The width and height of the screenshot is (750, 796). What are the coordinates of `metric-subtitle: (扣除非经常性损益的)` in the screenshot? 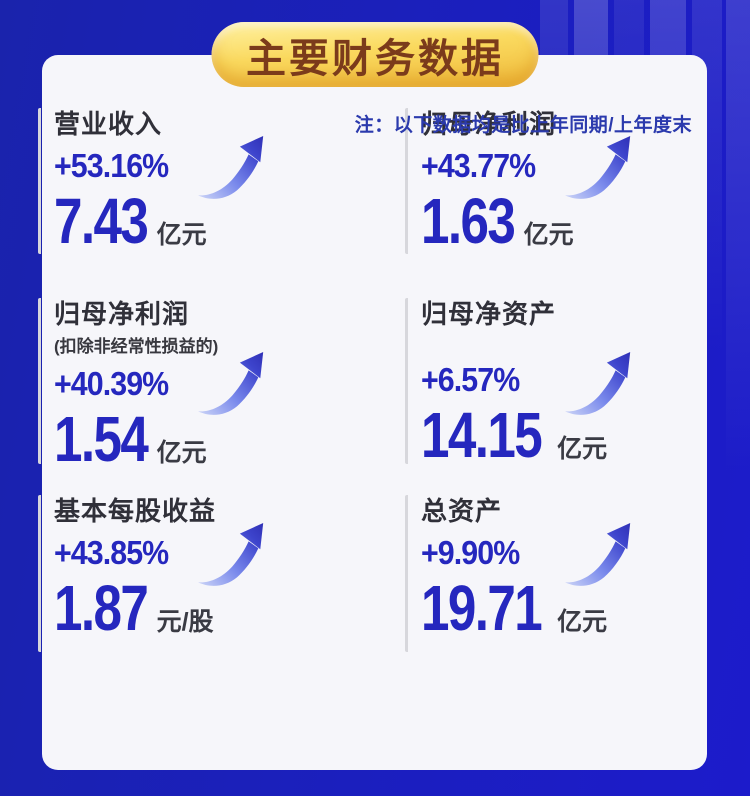 It's located at (136, 346).